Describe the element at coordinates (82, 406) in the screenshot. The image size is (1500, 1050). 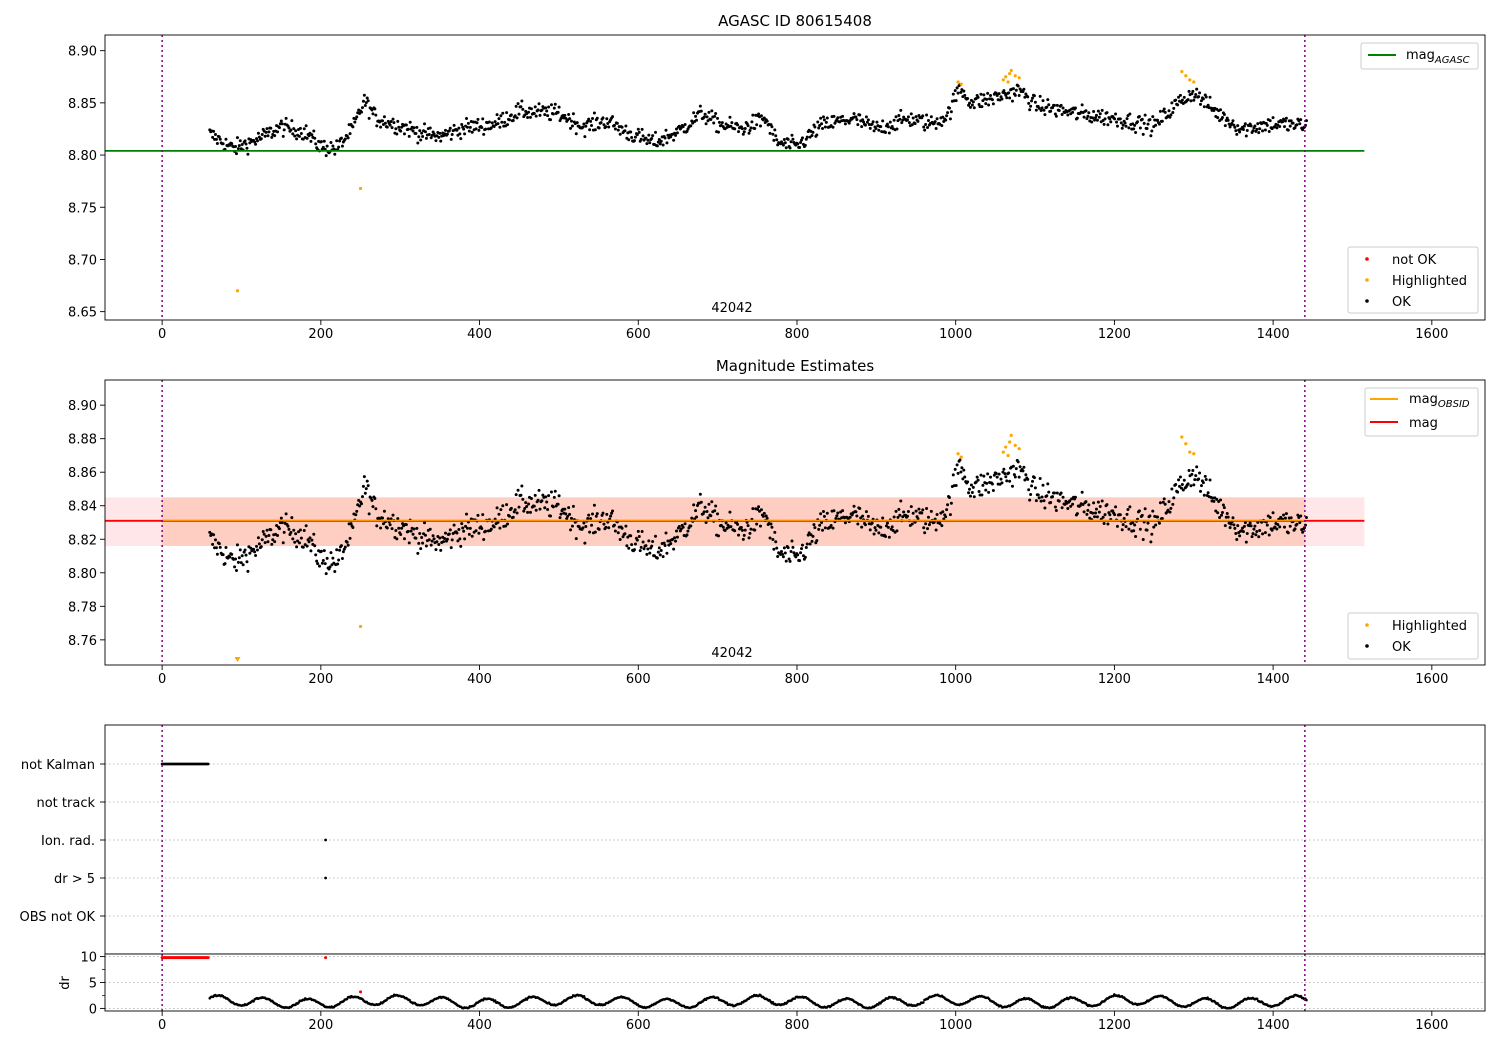
I see `y-tick-label: 8.90` at that location.